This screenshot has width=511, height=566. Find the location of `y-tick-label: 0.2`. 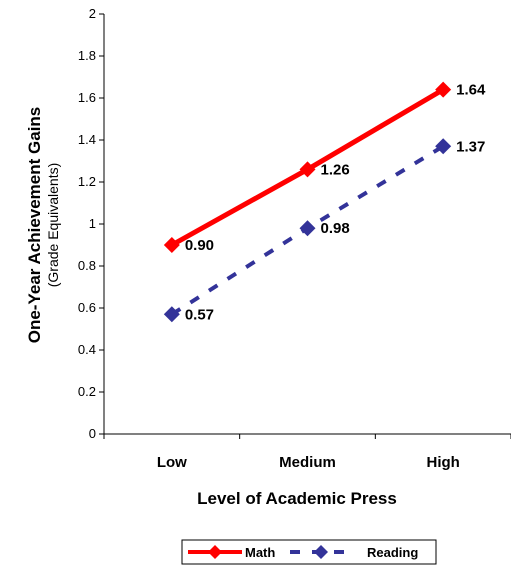

y-tick-label: 0.2 is located at coordinates (87, 391).